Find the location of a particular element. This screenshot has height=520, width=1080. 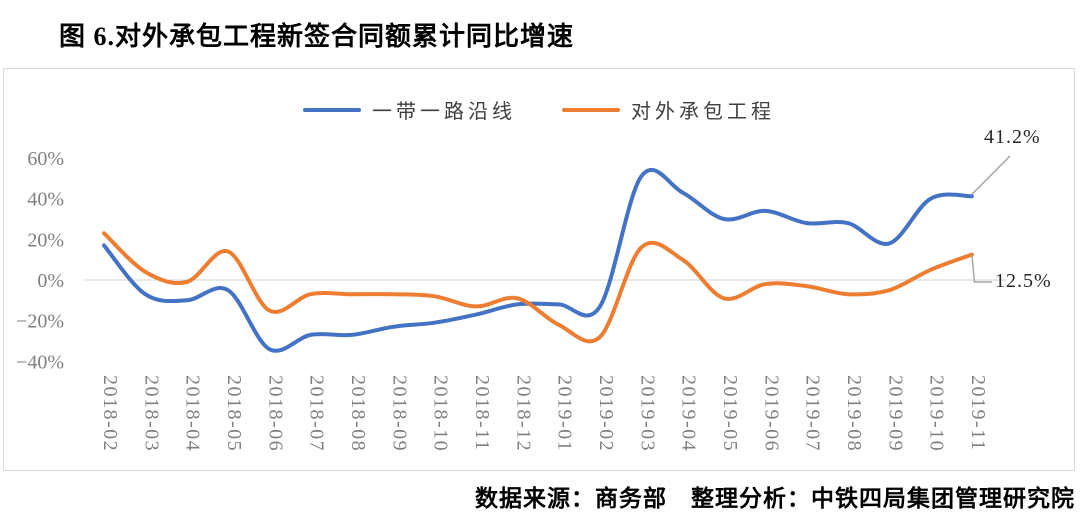

x-tick-label: 2019-07 is located at coordinates (813, 413).